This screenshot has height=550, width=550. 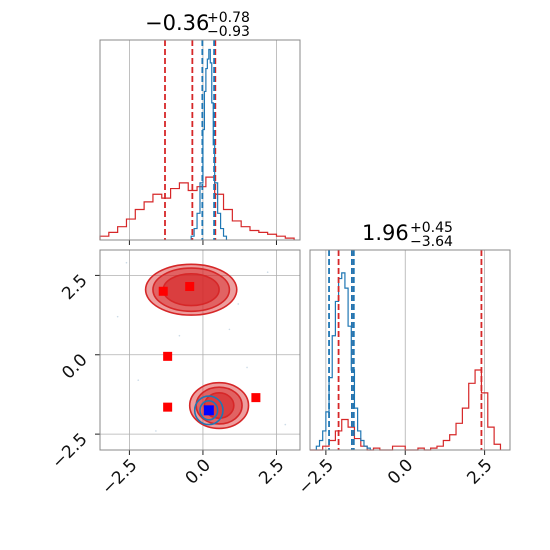 I want to click on title-bottom-right-value: 1.96, so click(x=385, y=233).